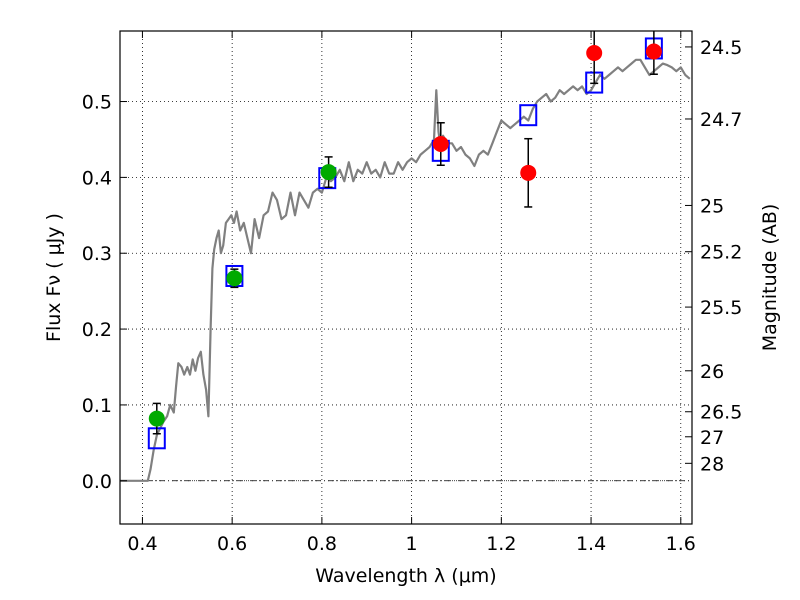 The width and height of the screenshot is (800, 600). Describe the element at coordinates (721, 253) in the screenshot. I see `right-tick-label: 25.2` at that location.